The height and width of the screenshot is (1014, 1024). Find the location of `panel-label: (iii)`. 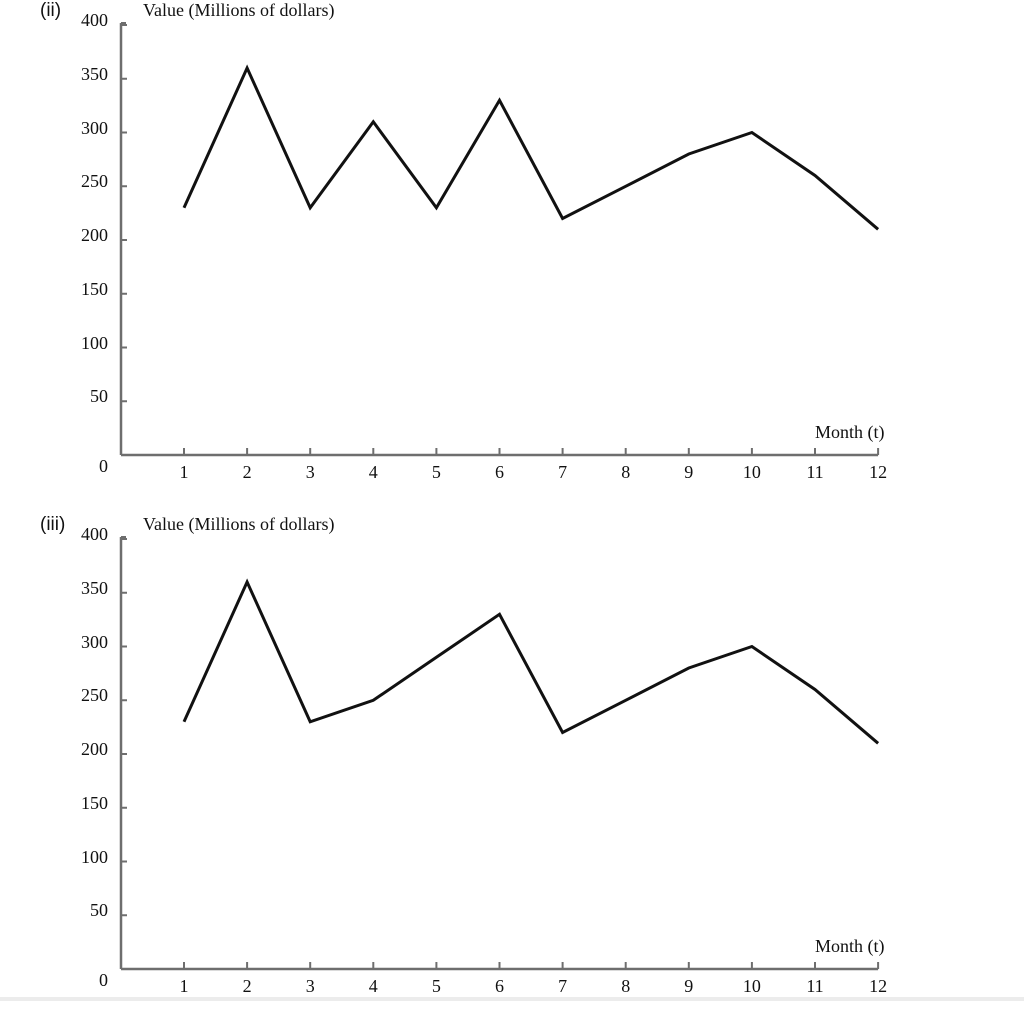

panel-label: (iii) is located at coordinates (53, 524).